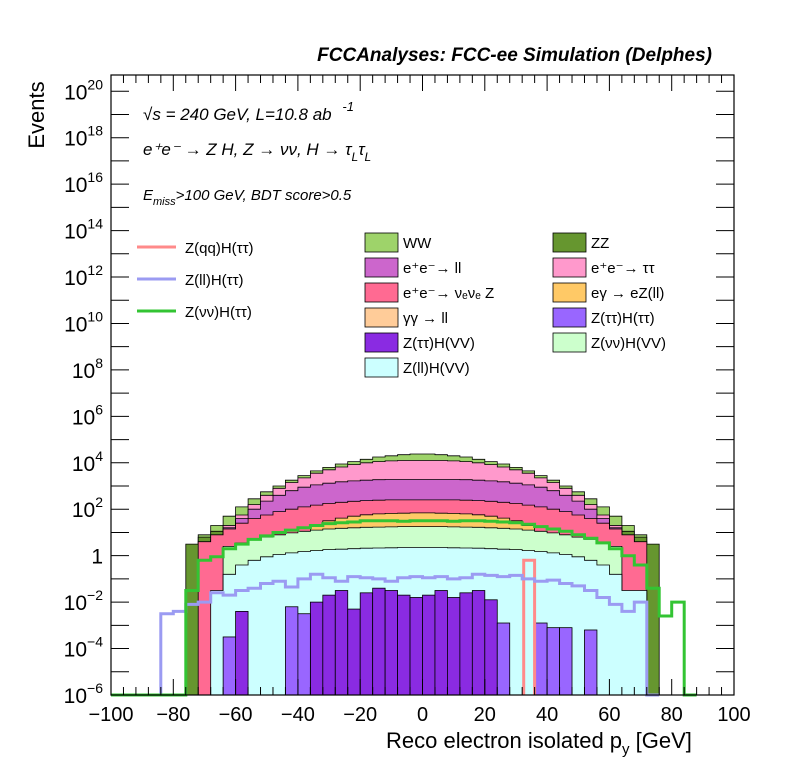  I want to click on annotation-cuts: Emiss>100 GeV, BDT score>0.5, so click(247, 197).